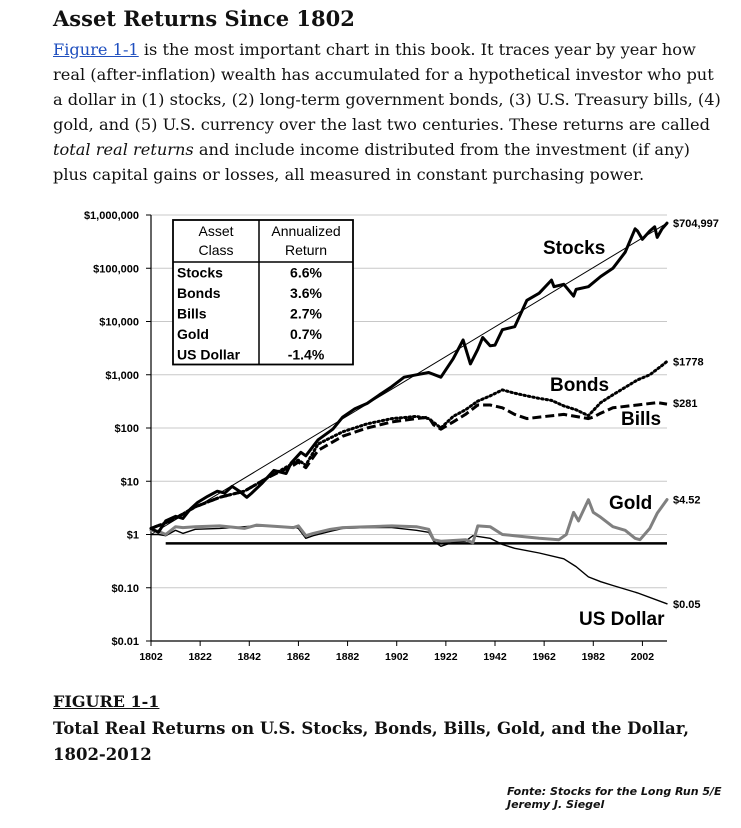  Describe the element at coordinates (688, 362) in the screenshot. I see `end-label-bonds: $1778` at that location.